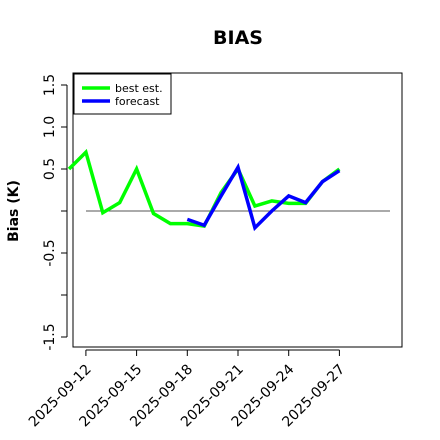 This screenshot has width=440, height=440. Describe the element at coordinates (14, 211) in the screenshot. I see `y-axis-label: Bias (K)` at that location.